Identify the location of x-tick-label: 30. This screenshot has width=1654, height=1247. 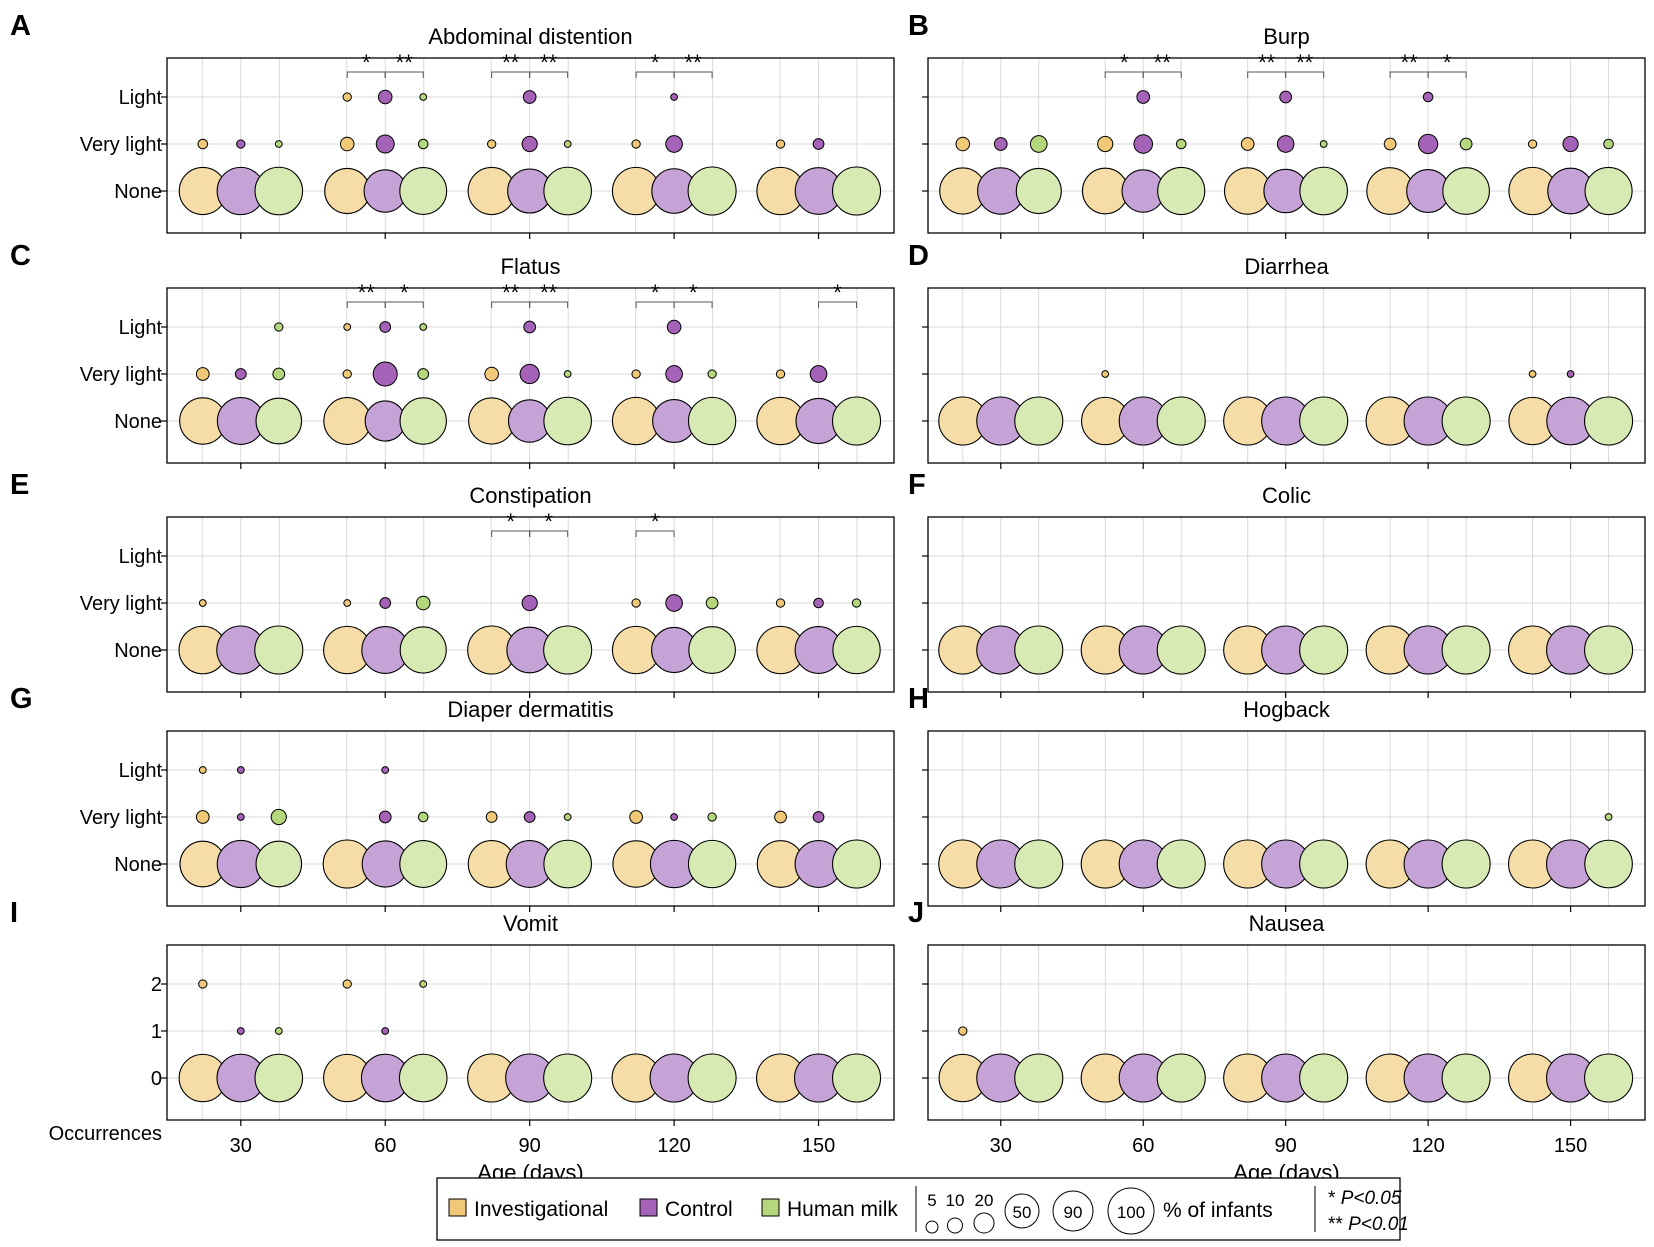
(1001, 1146).